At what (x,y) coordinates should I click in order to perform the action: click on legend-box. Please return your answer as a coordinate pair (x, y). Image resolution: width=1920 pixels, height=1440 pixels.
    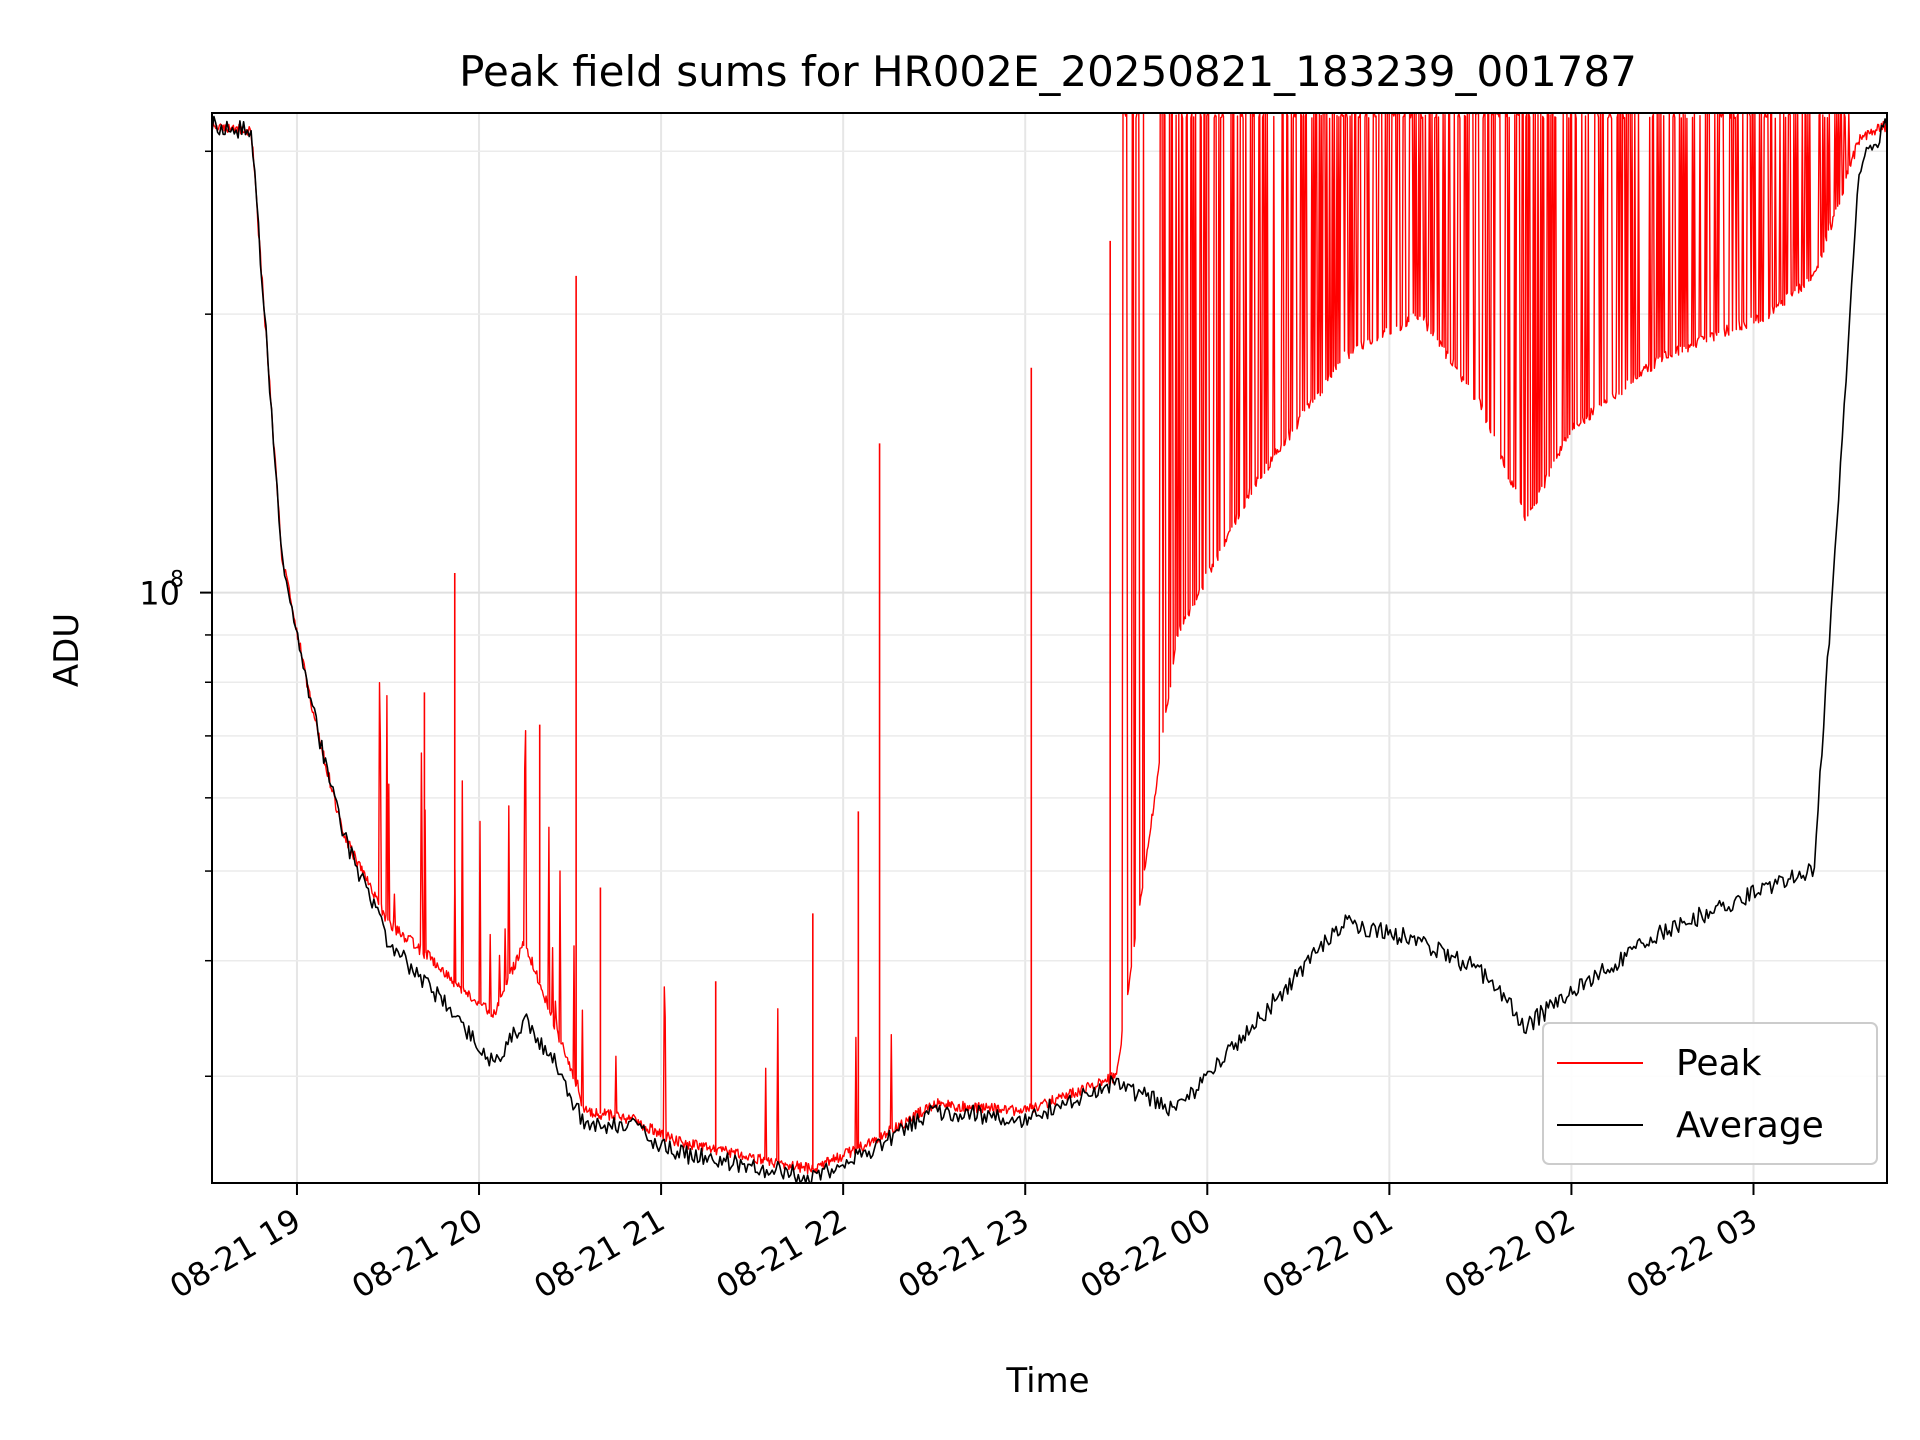
    Looking at the image, I should click on (1710, 1093).